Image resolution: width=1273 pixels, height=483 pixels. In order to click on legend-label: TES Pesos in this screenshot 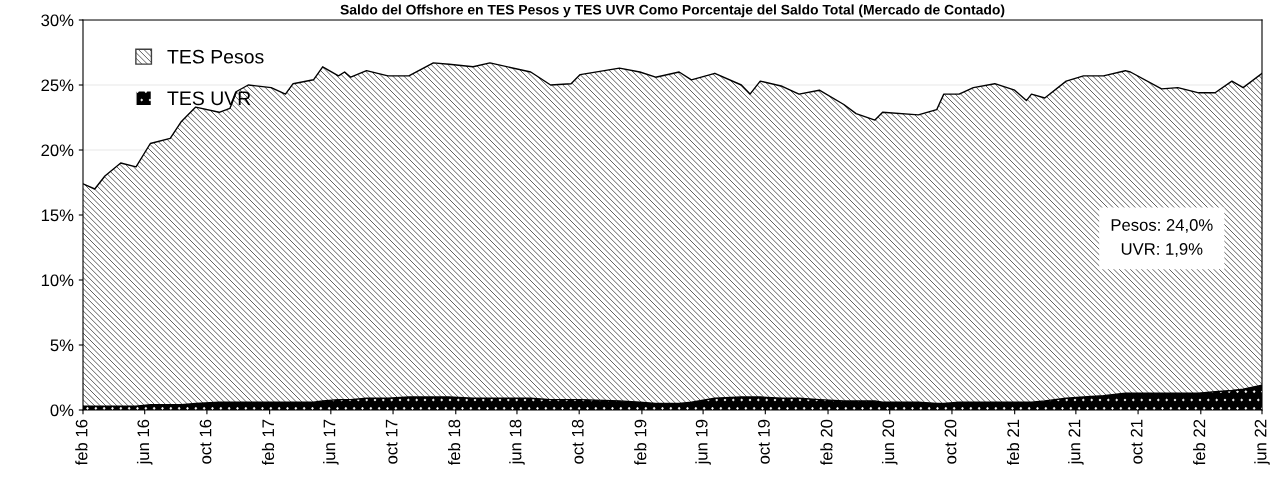, I will do `click(215, 56)`.